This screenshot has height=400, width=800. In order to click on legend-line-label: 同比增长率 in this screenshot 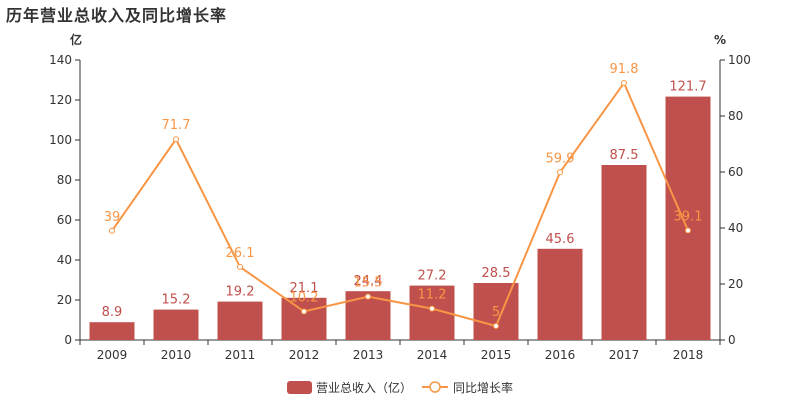, I will do `click(483, 387)`.